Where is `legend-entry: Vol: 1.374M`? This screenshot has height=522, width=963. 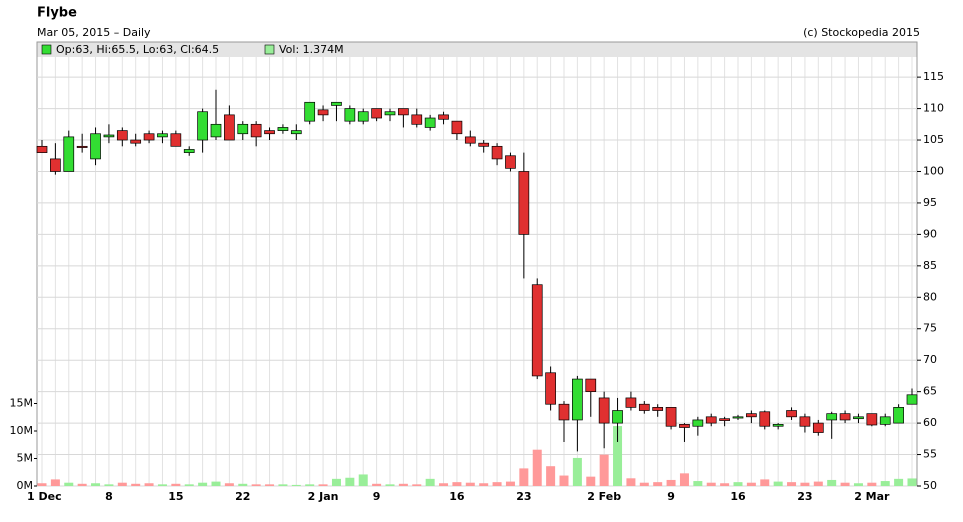 legend-entry: Vol: 1.374M is located at coordinates (311, 49).